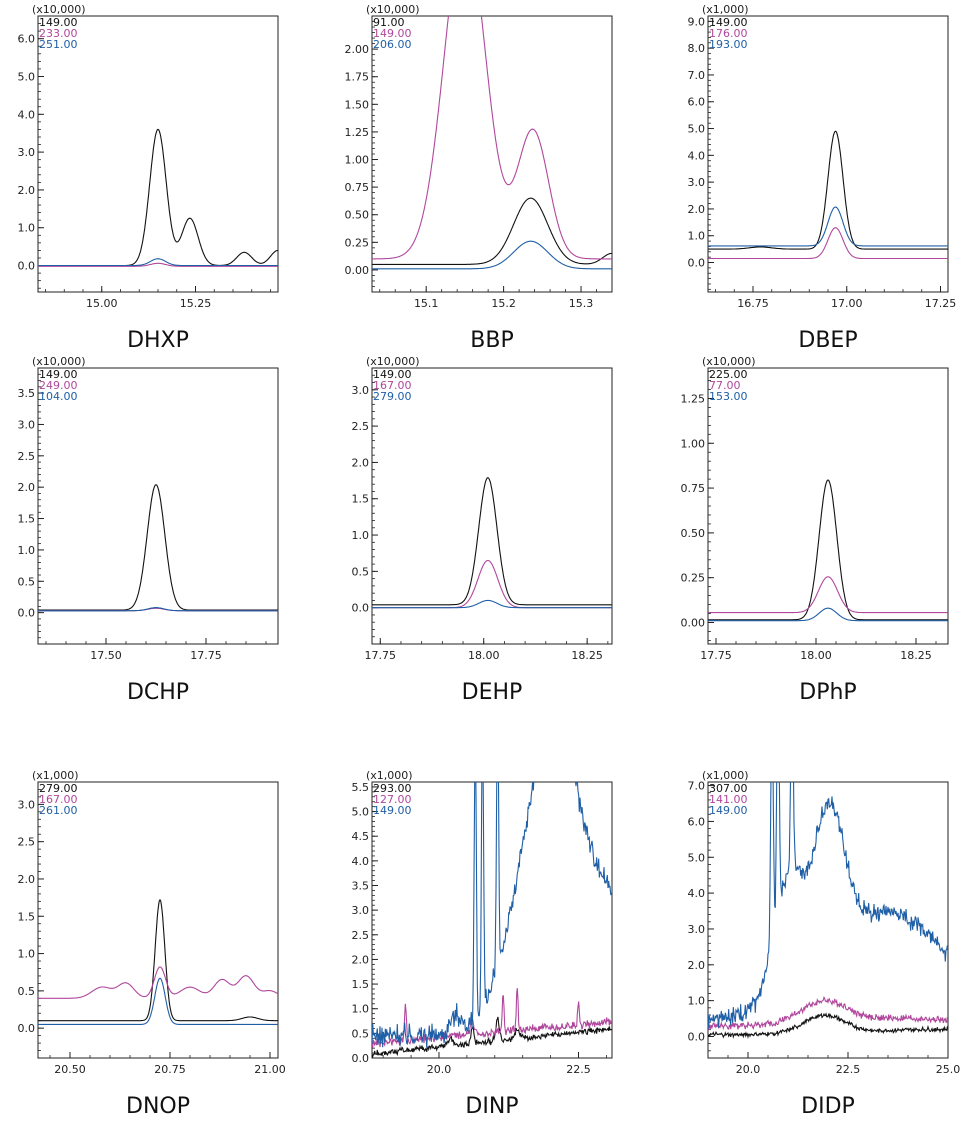  I want to click on ion-legend-label: 91.00, so click(389, 22).